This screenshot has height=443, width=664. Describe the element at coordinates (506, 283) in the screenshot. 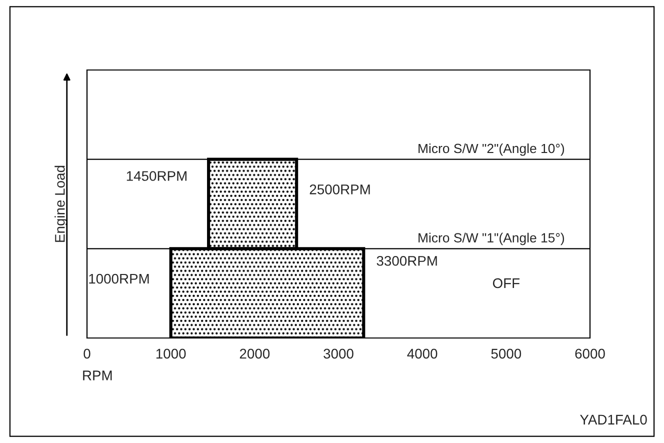

I see `annotation: OFF` at that location.